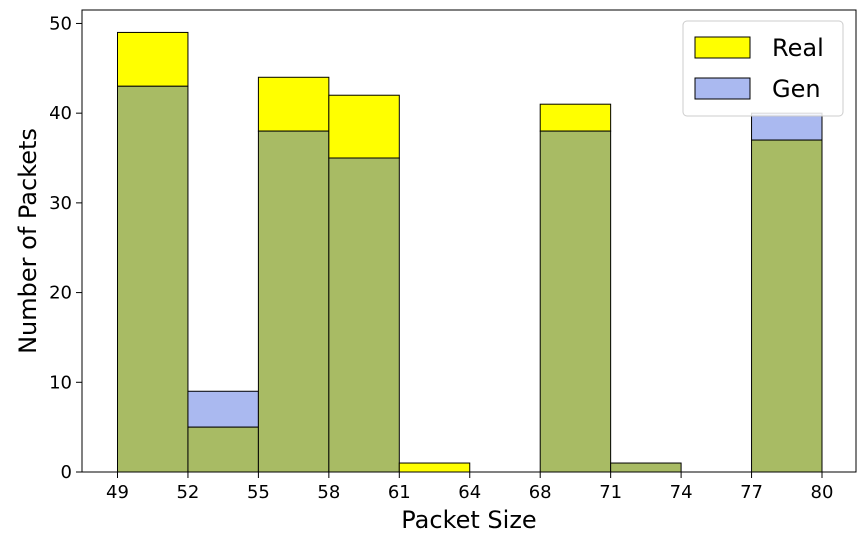 The image size is (866, 545). Describe the element at coordinates (468, 520) in the screenshot. I see `x-axis-label: Packet Size` at that location.